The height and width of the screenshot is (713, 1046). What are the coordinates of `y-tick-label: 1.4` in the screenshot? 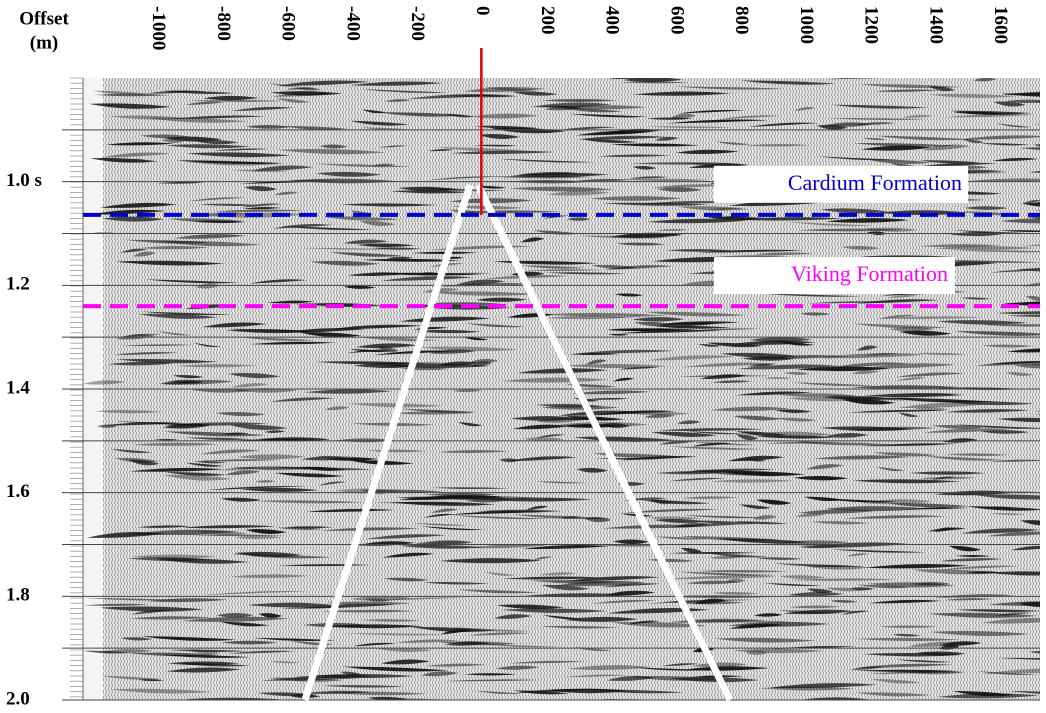 It's located at (18, 387).